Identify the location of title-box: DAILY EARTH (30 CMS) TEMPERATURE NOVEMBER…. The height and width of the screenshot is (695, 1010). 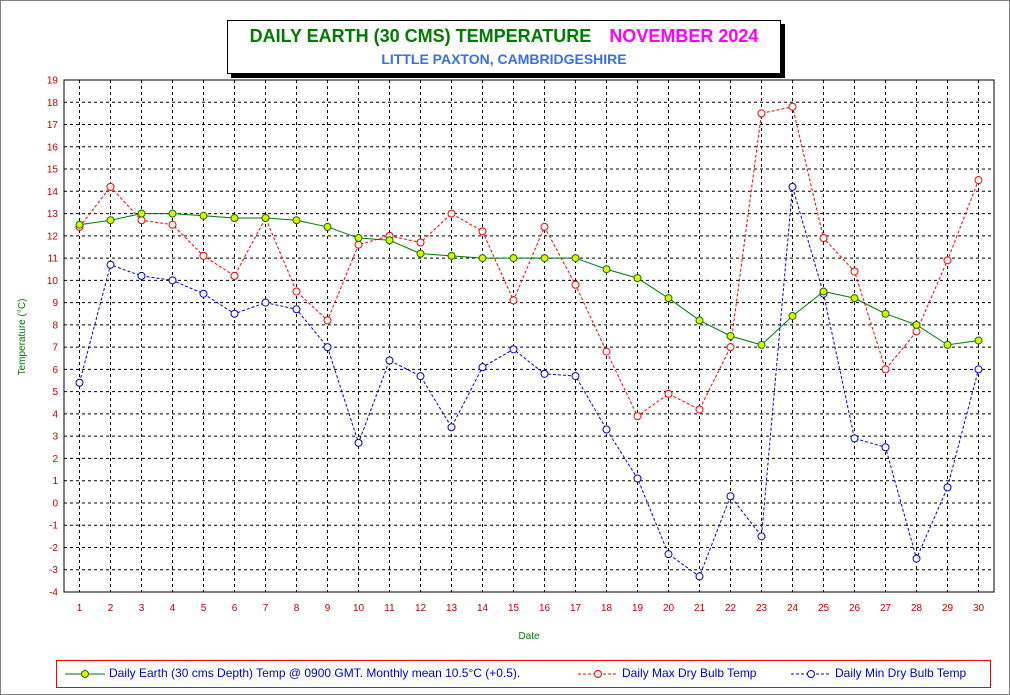
(504, 47).